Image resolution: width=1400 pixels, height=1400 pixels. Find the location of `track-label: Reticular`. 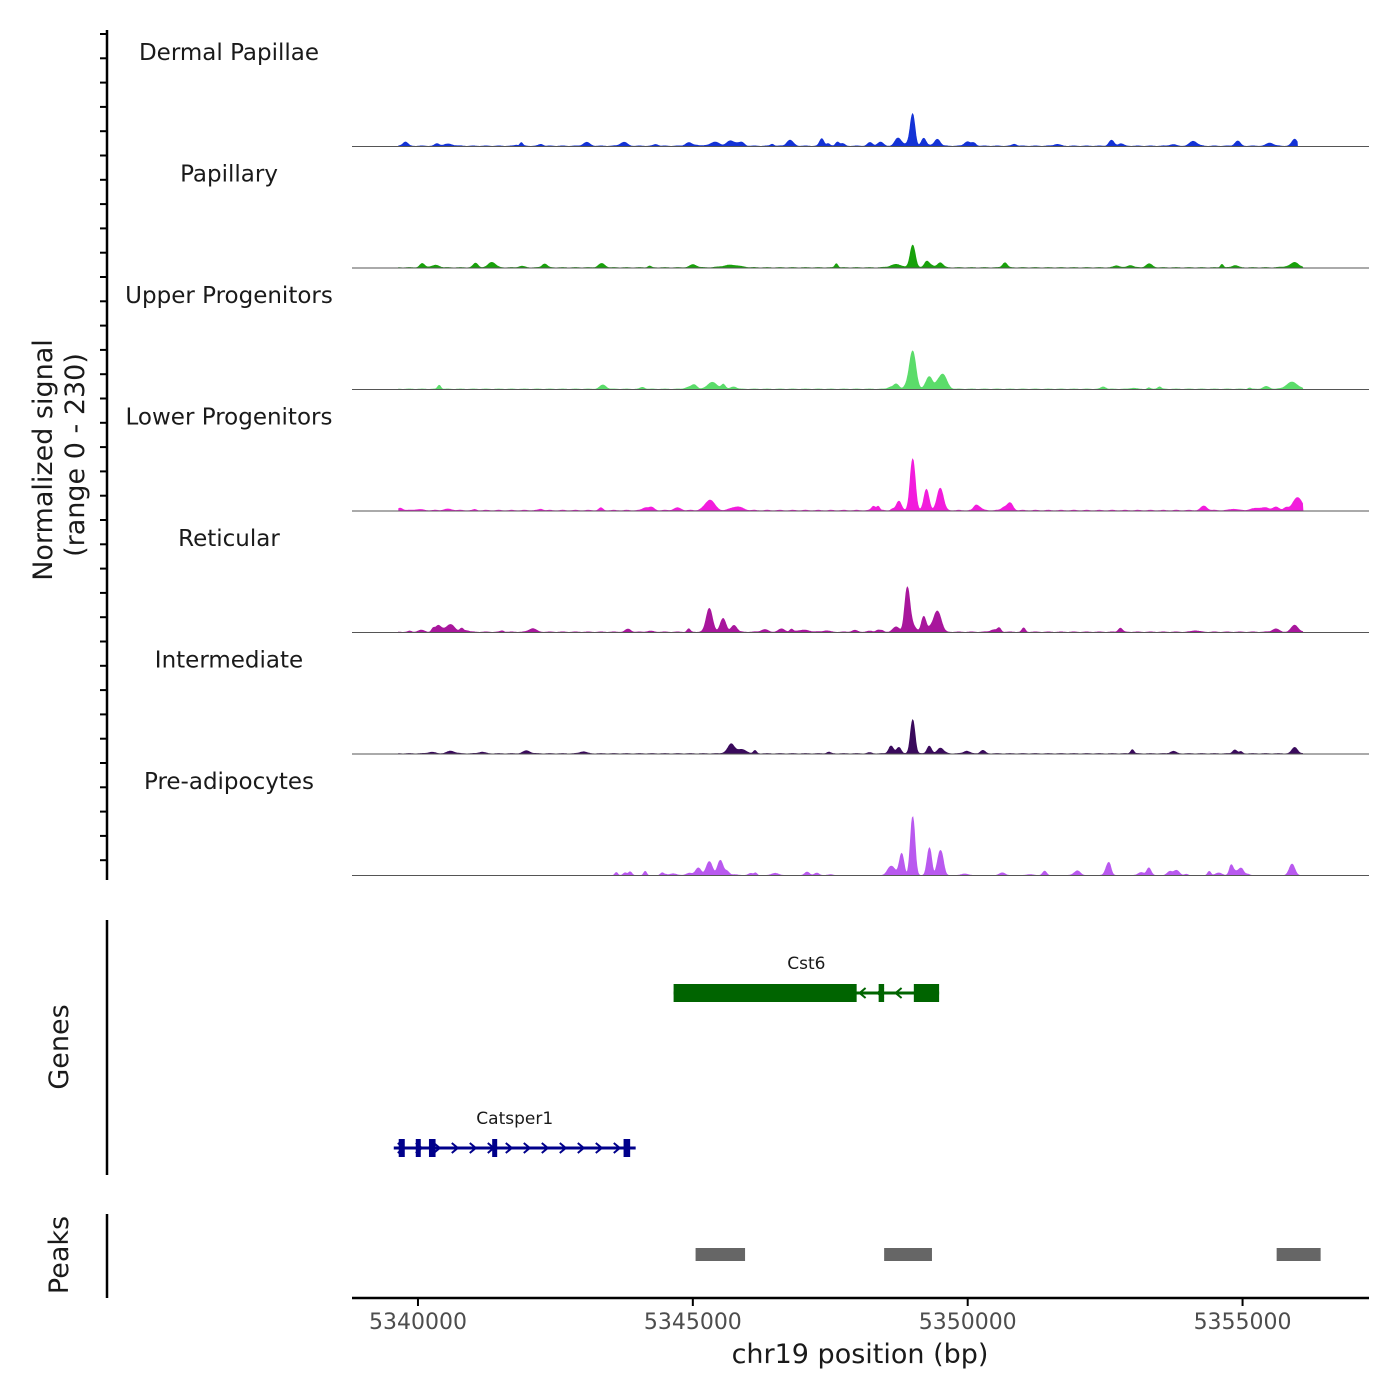

track-label: Reticular is located at coordinates (229, 539).